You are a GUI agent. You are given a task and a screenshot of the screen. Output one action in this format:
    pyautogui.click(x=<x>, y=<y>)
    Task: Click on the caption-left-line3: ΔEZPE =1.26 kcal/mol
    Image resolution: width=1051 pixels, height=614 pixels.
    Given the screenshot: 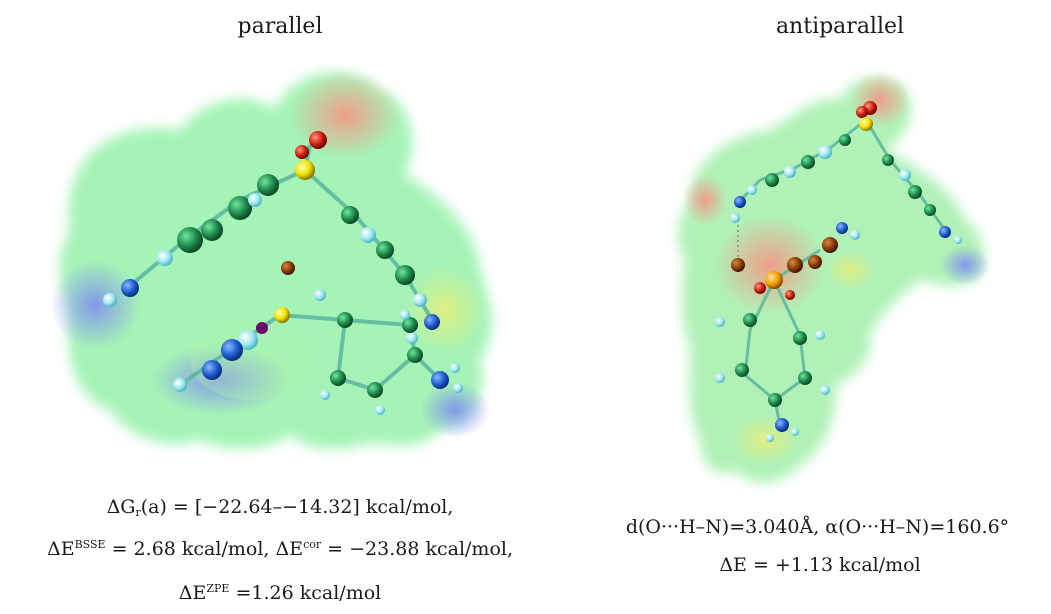 What is the action you would take?
    pyautogui.click(x=280, y=593)
    